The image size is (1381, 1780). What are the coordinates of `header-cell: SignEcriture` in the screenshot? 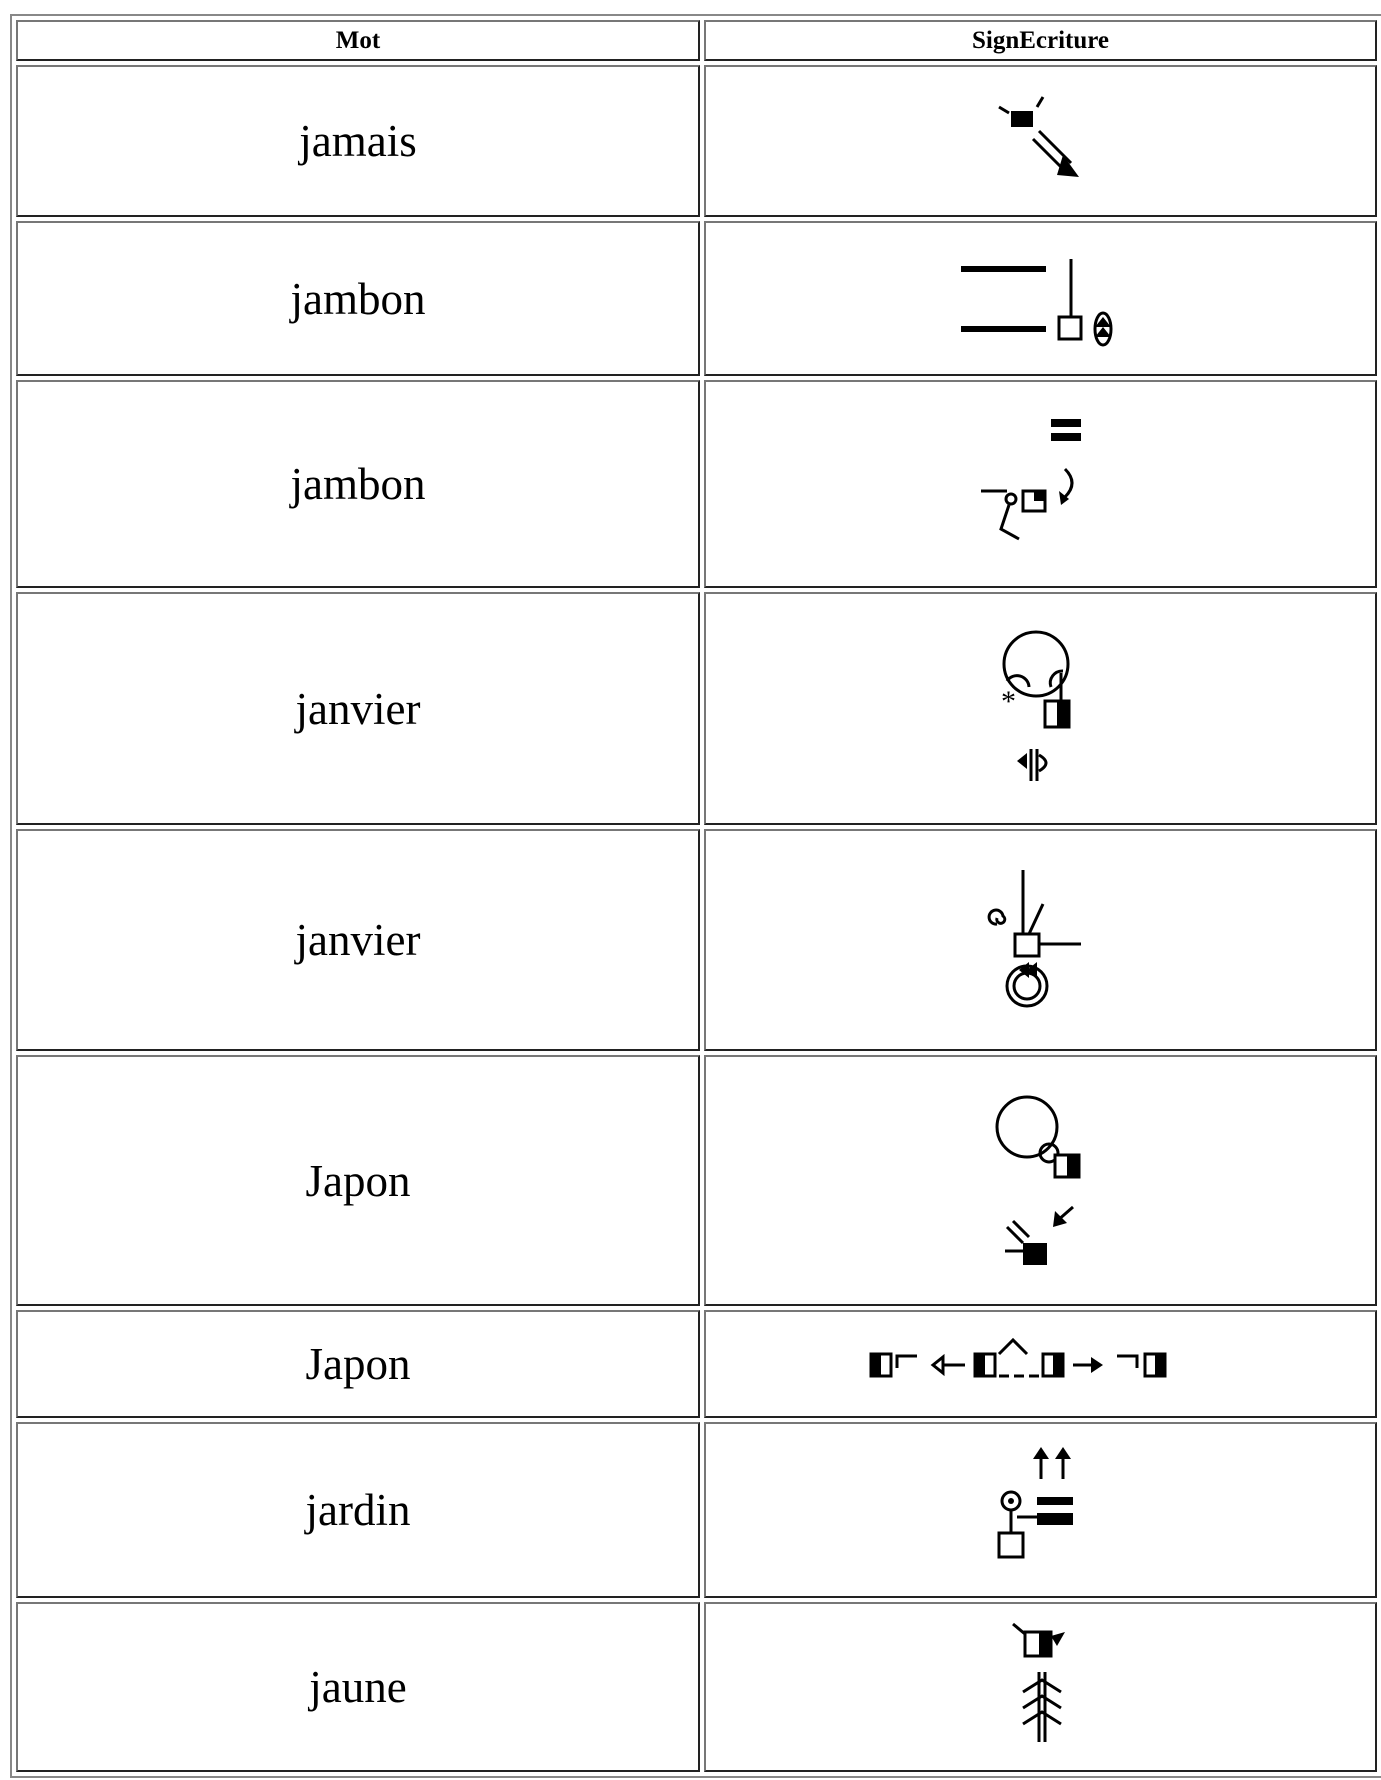 It's located at (1040, 40).